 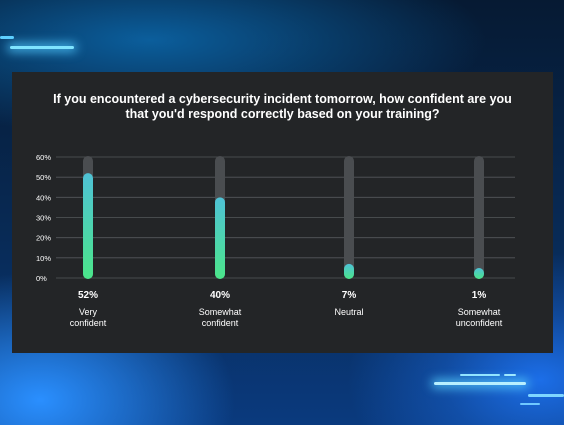 I want to click on value-label: 52%, so click(x=88, y=295).